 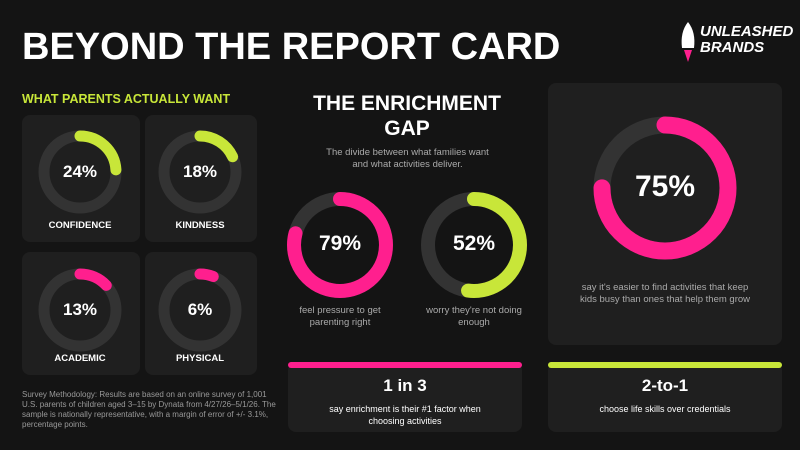 I want to click on section-title: THE ENRICHMENT GAP, so click(x=407, y=116).